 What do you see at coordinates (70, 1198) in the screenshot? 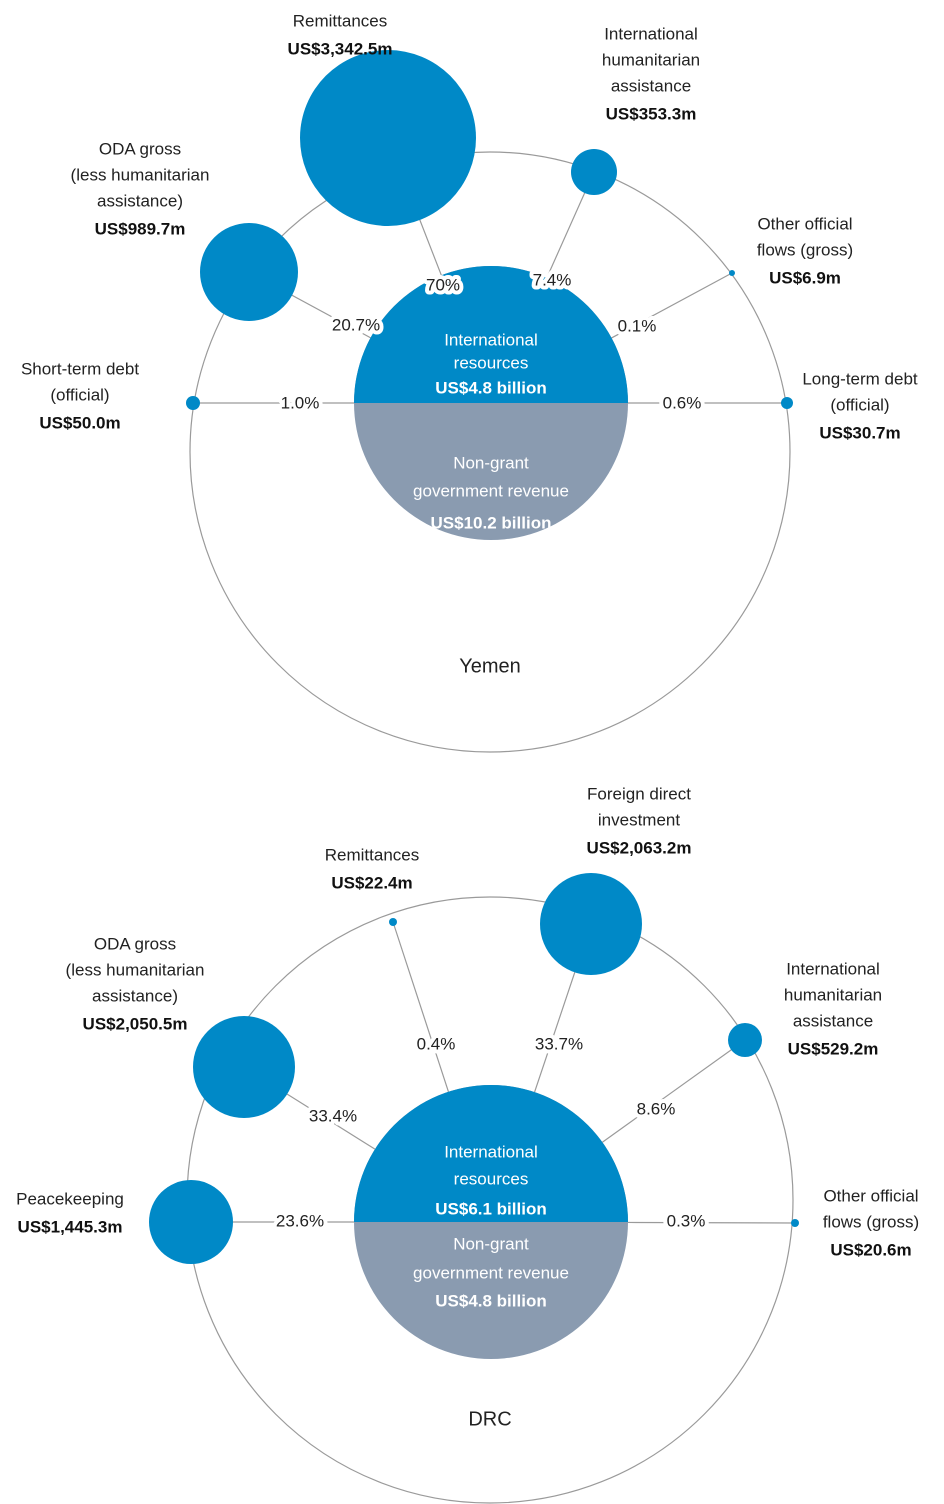
I see `flow-label: Peacekeeping` at bounding box center [70, 1198].